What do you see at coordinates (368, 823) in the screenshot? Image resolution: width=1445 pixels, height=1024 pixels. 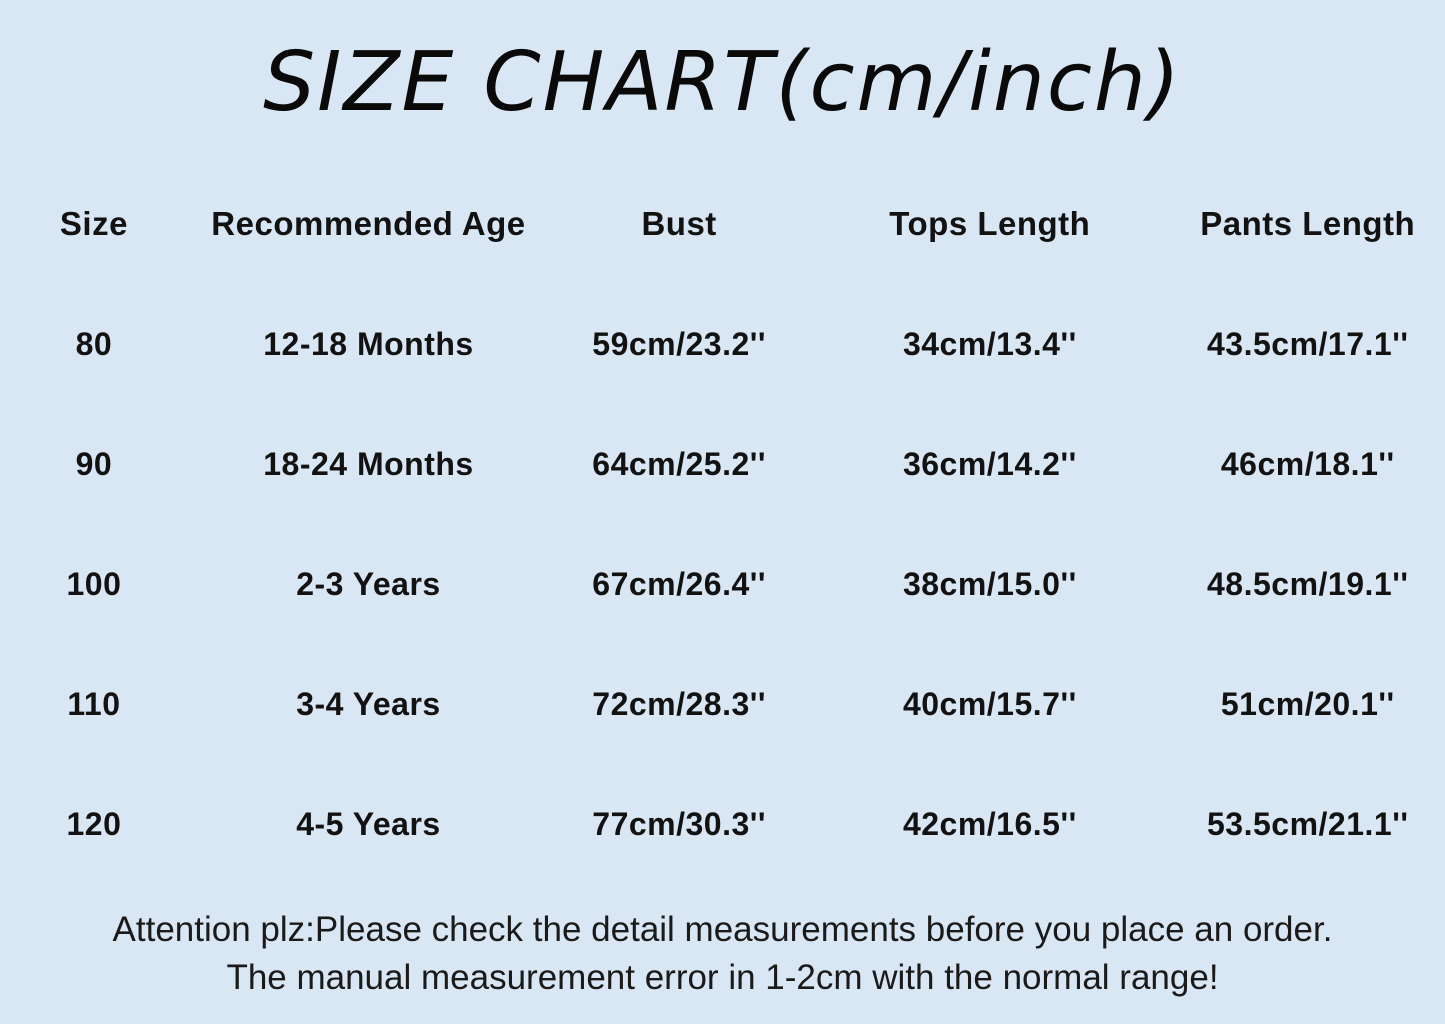 I see `recommended-age-value: 4-5 Years` at bounding box center [368, 823].